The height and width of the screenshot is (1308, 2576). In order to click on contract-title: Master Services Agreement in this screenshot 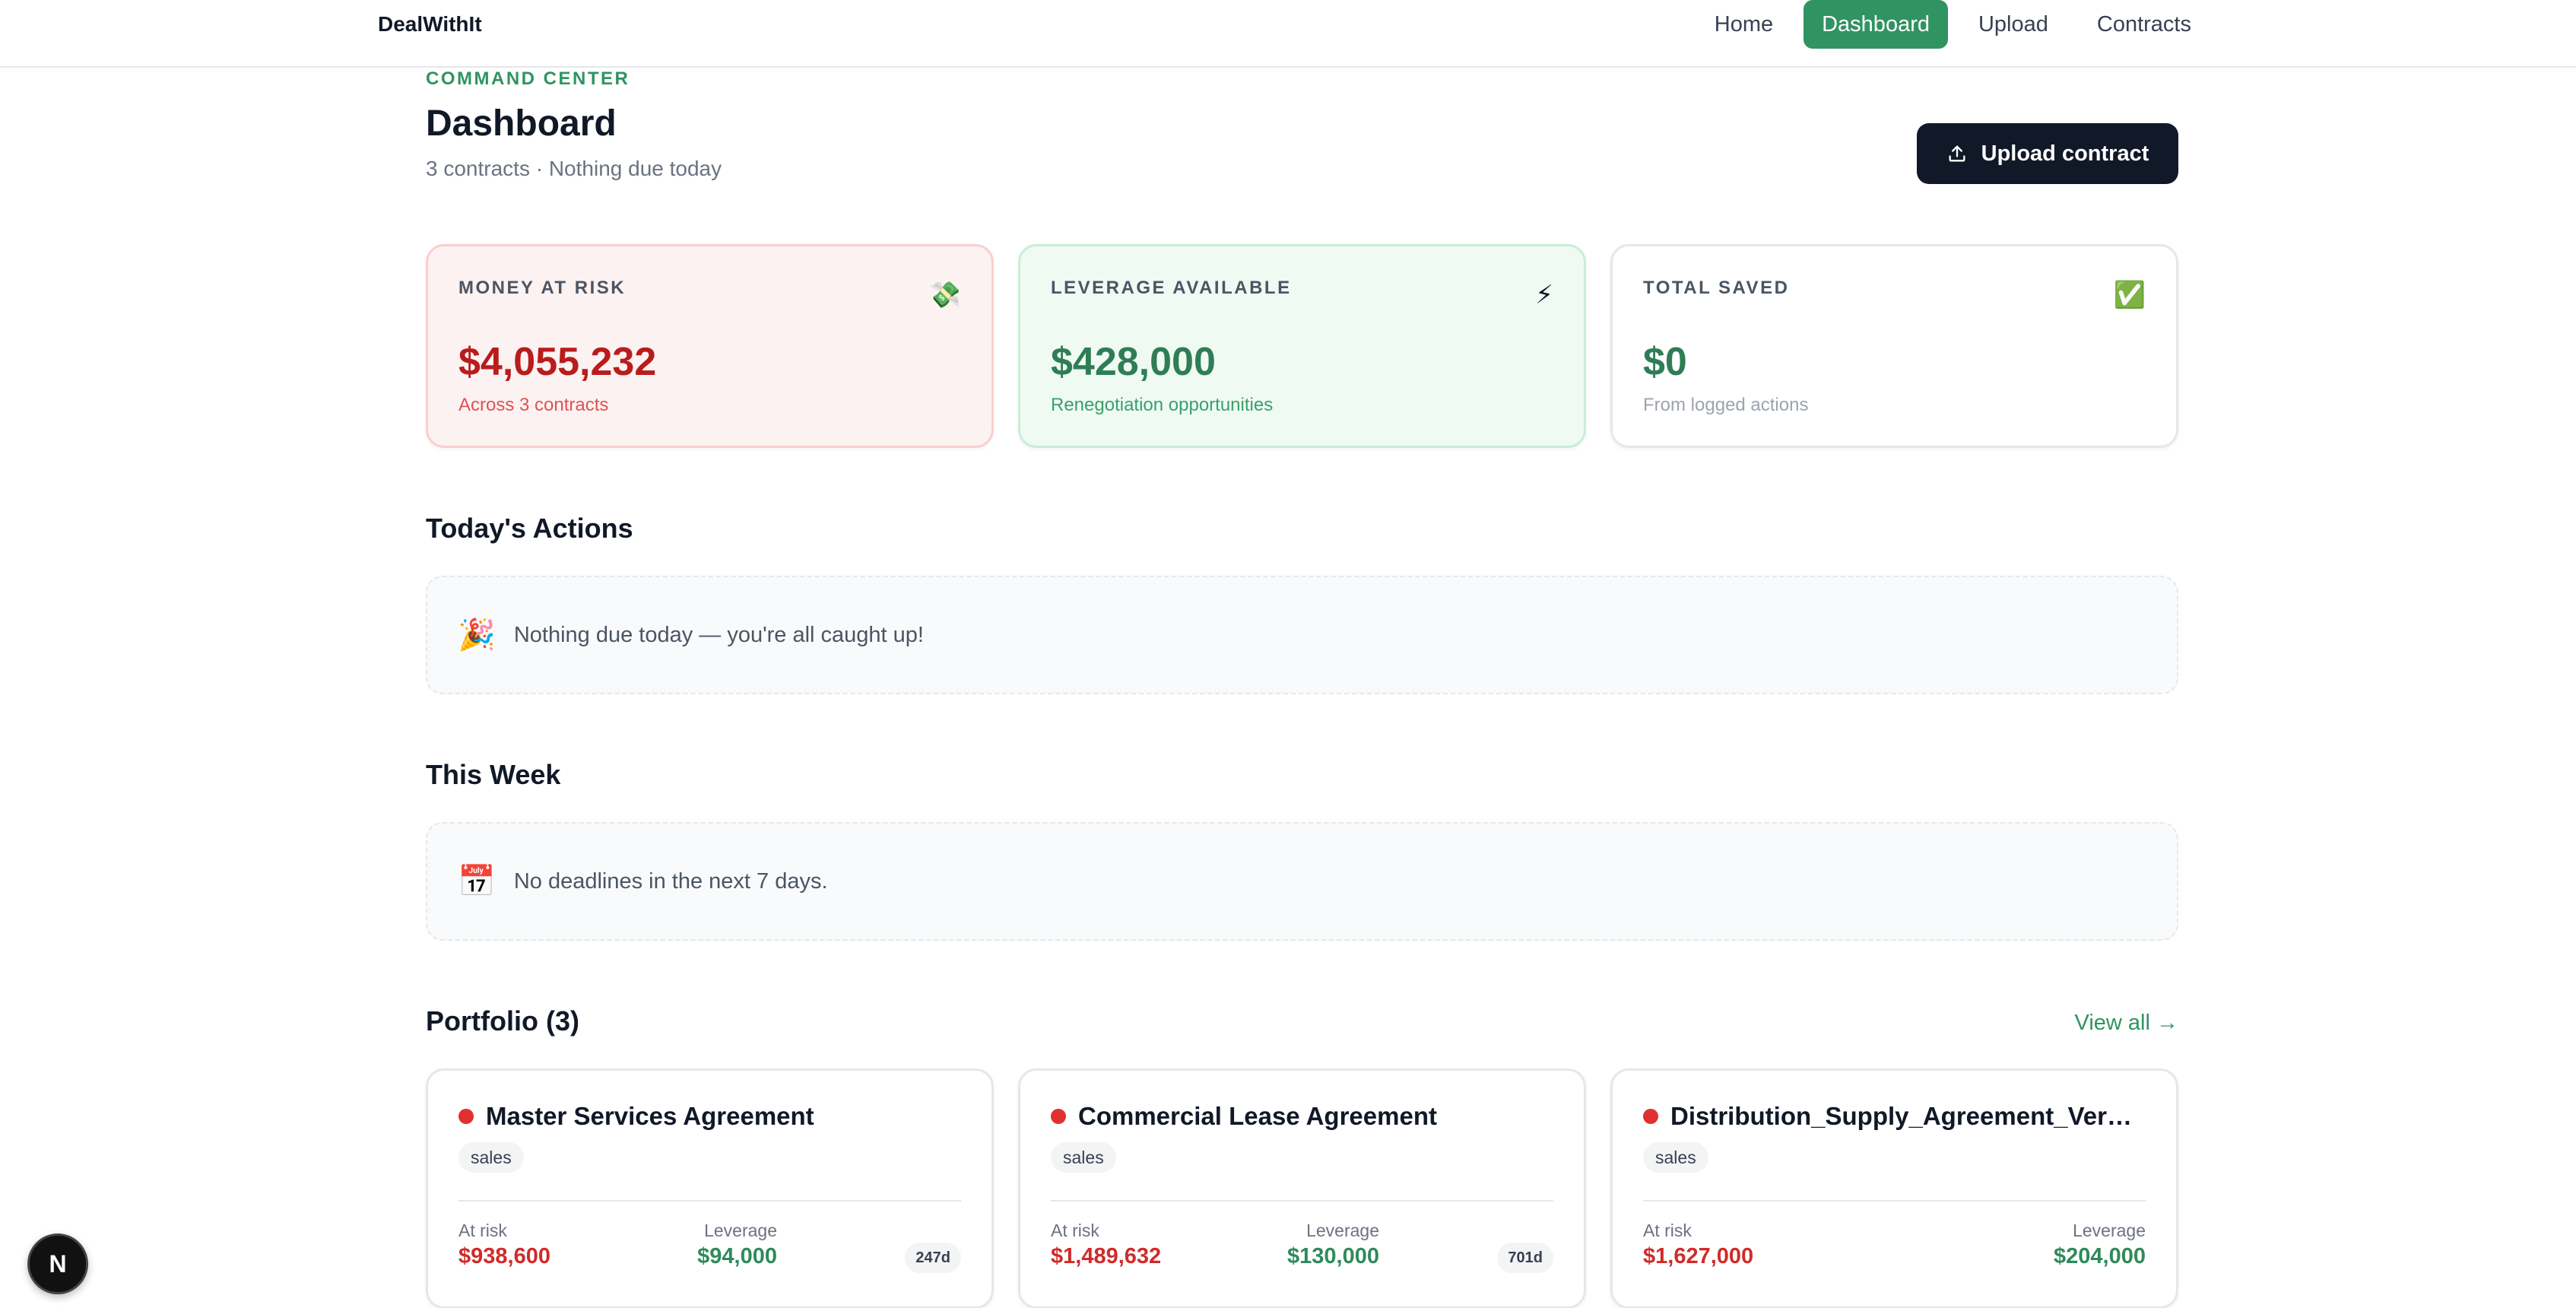, I will do `click(650, 1116)`.